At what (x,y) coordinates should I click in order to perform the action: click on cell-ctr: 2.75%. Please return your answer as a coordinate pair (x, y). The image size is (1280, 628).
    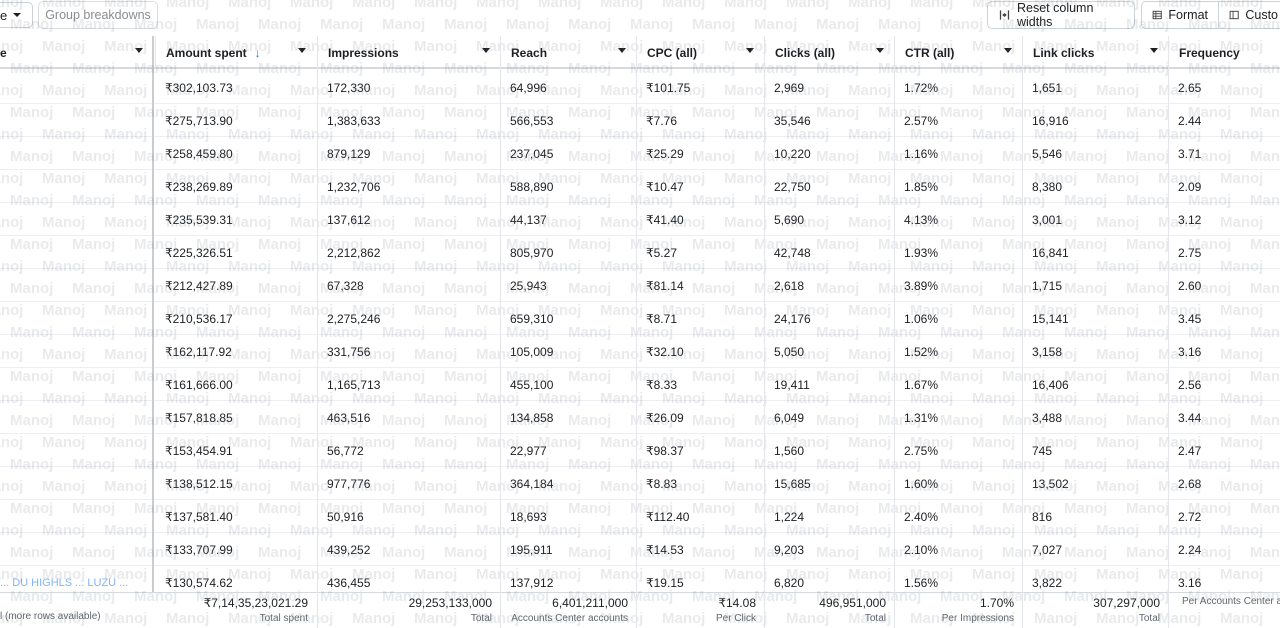
    Looking at the image, I should click on (921, 450).